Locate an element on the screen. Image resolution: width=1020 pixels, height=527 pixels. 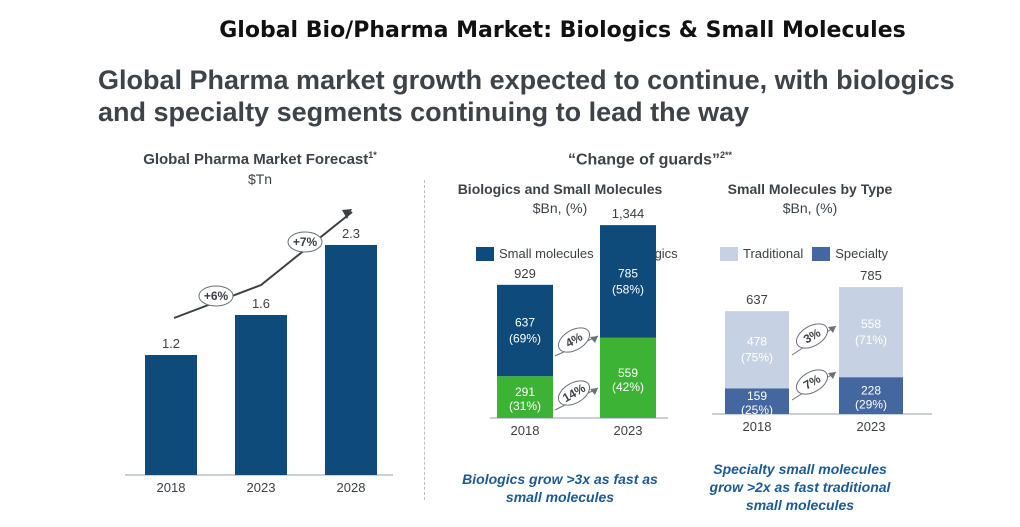
forecast-year-label: 2023 is located at coordinates (261, 487).